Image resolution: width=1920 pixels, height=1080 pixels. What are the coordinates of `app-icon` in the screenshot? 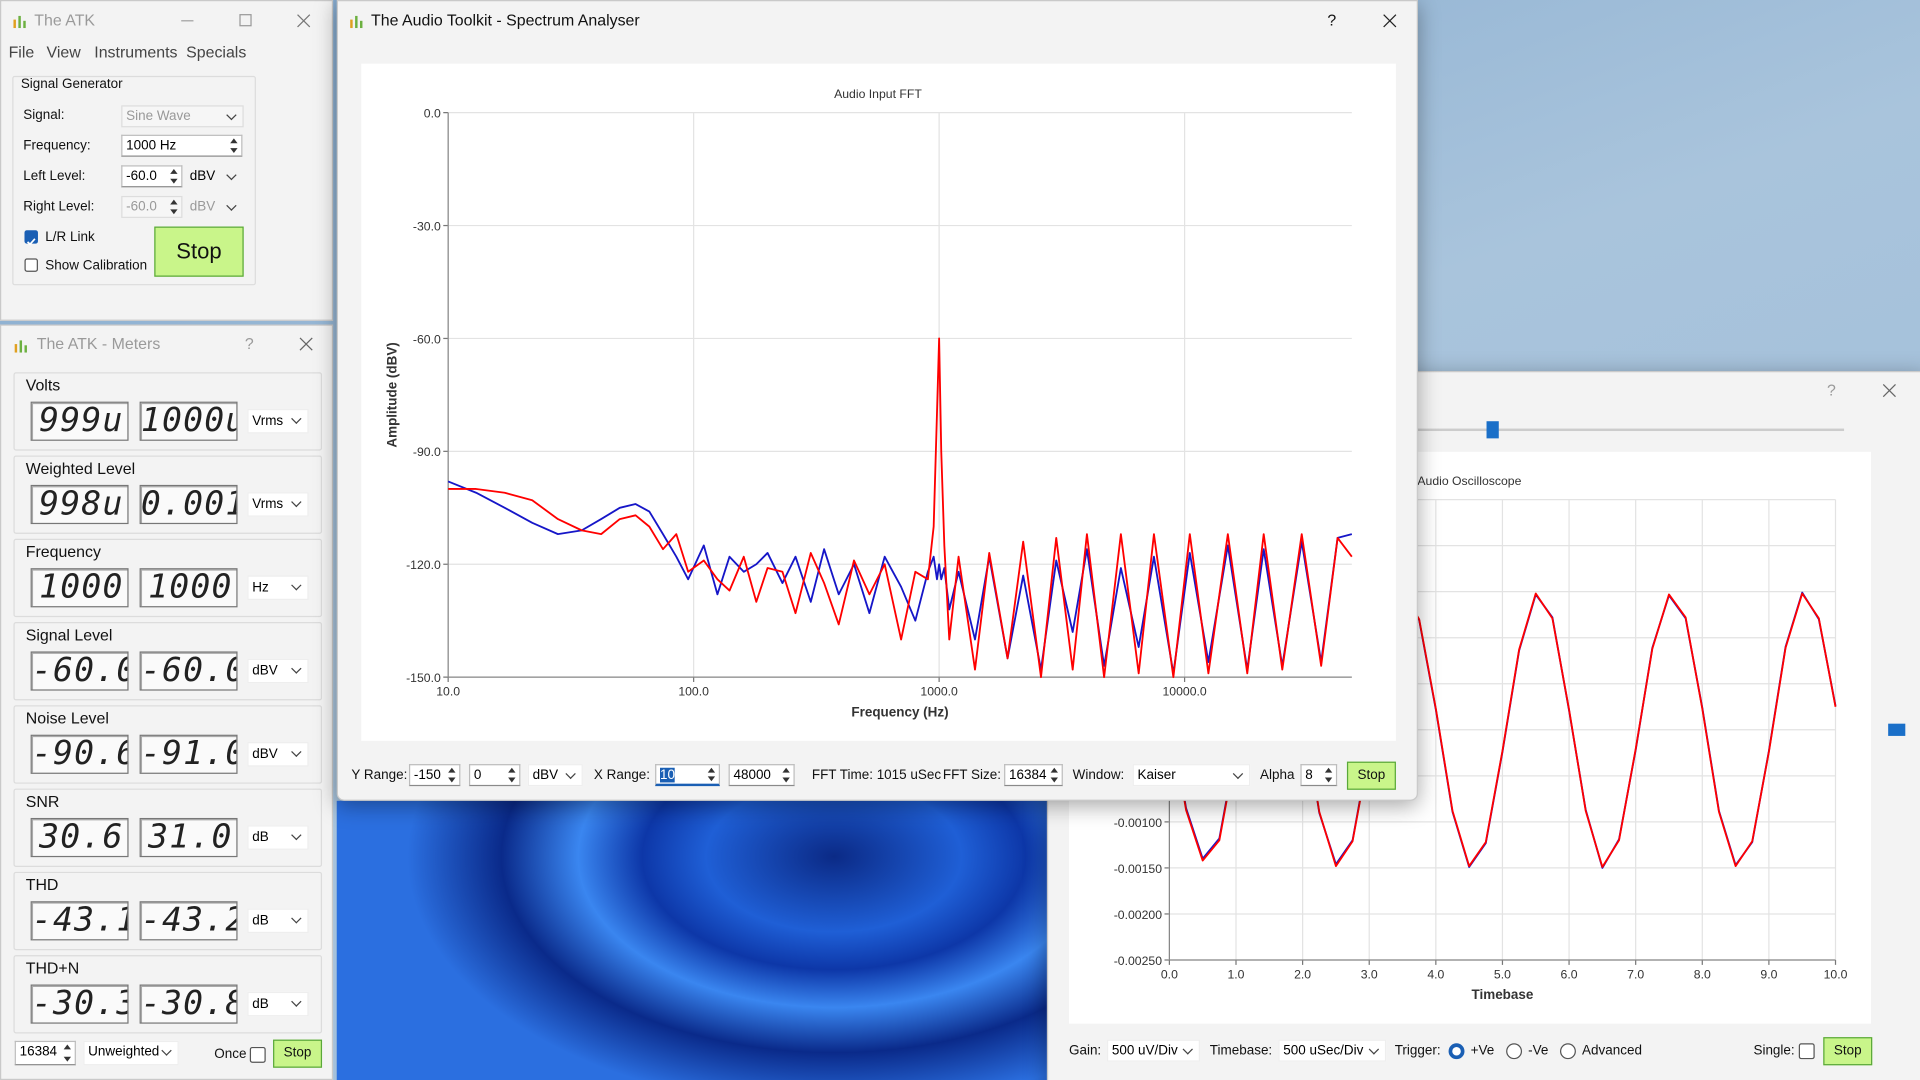 It's located at (356, 20).